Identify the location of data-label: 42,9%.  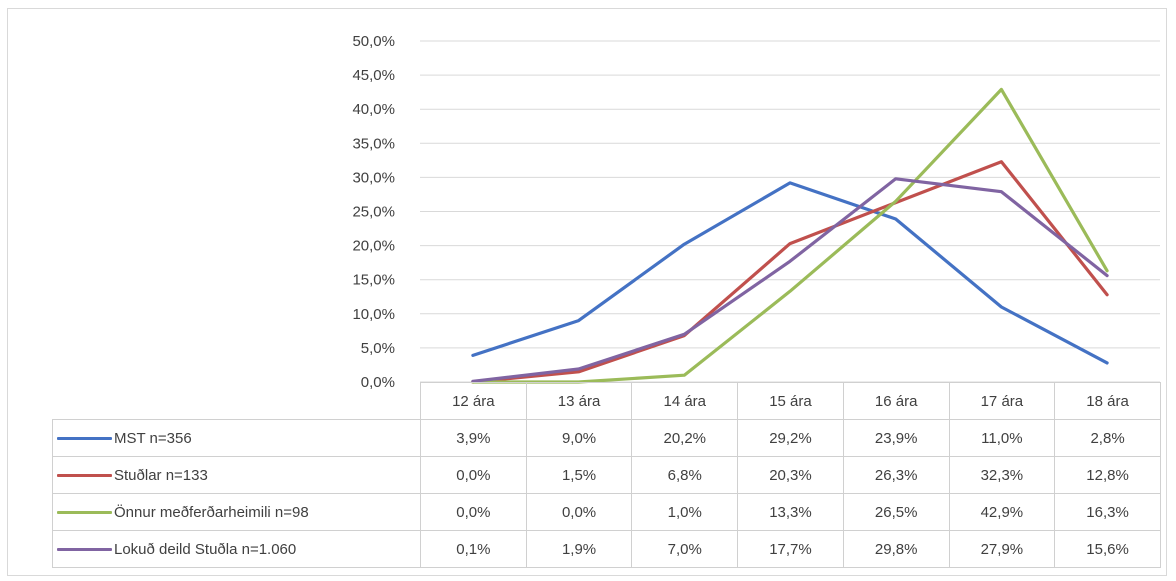
(1002, 512).